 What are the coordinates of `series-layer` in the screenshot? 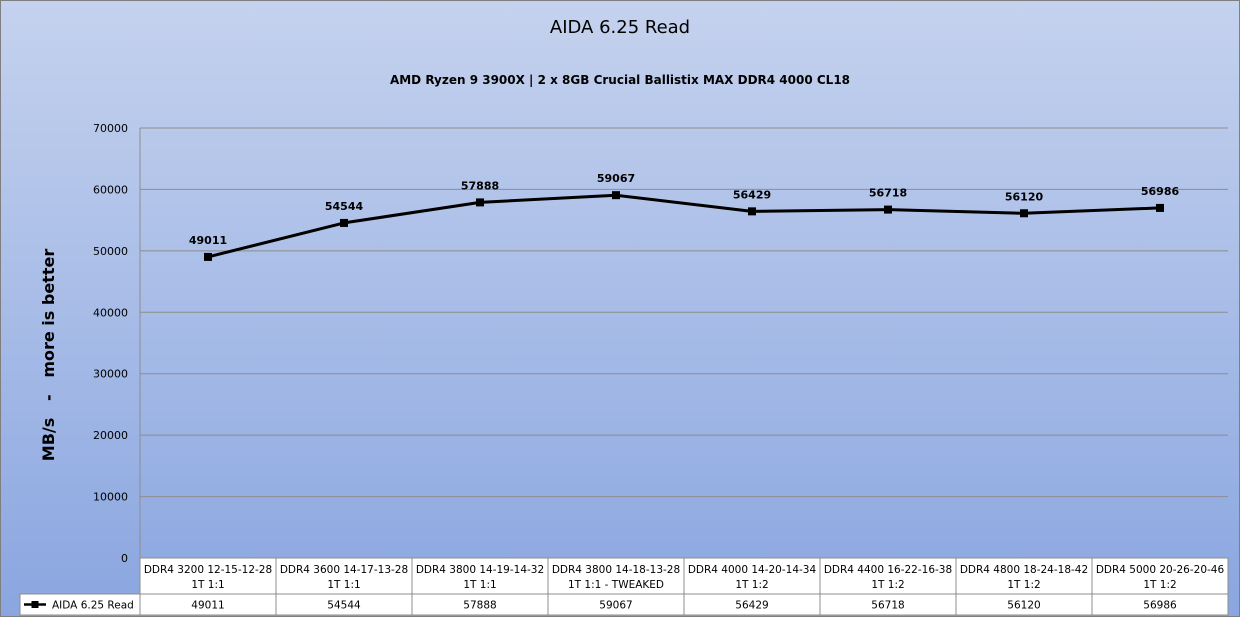 It's located at (684, 226).